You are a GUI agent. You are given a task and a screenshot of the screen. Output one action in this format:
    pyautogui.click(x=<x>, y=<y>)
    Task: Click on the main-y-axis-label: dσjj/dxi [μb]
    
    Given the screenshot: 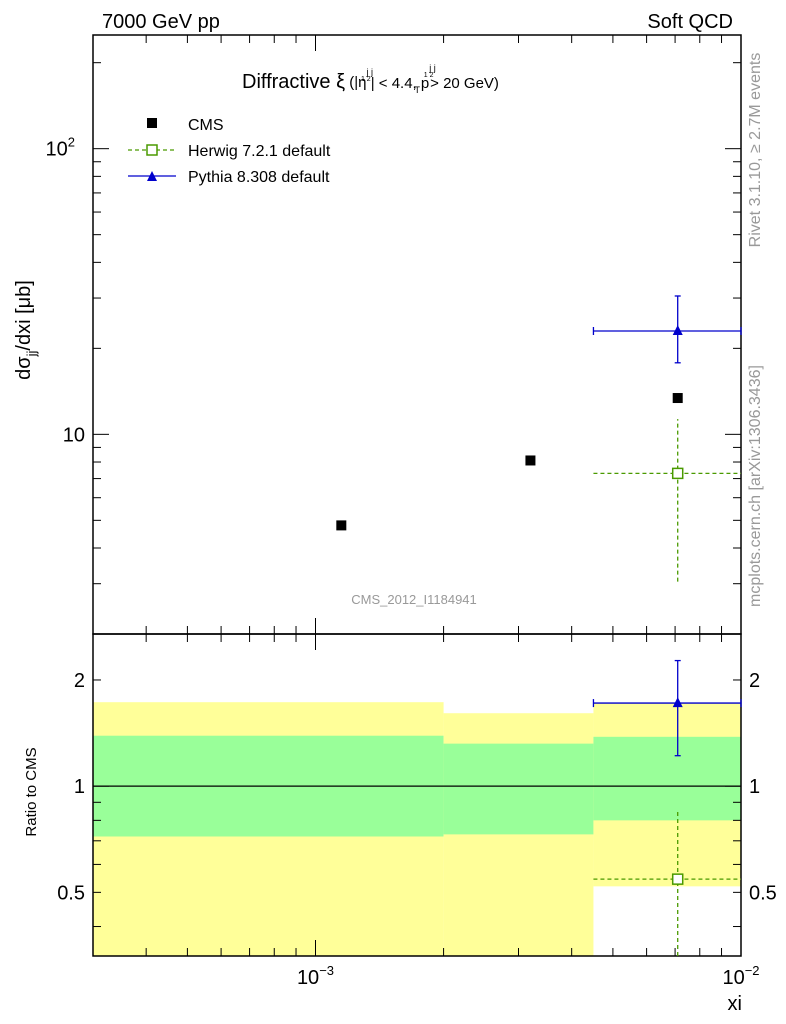 What is the action you would take?
    pyautogui.click(x=26, y=330)
    